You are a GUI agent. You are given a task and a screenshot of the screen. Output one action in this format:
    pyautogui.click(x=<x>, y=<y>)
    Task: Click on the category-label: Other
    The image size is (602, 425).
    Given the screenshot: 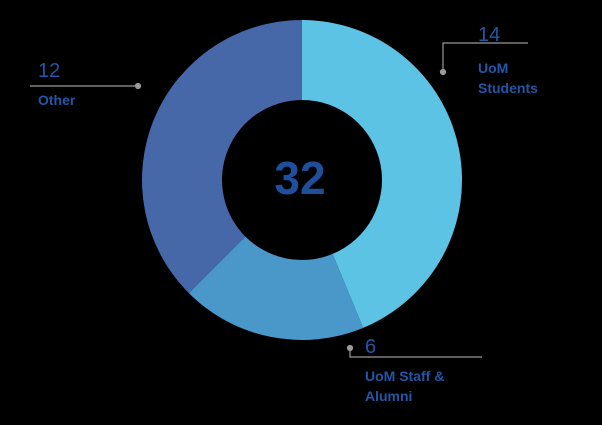 What is the action you would take?
    pyautogui.click(x=57, y=100)
    